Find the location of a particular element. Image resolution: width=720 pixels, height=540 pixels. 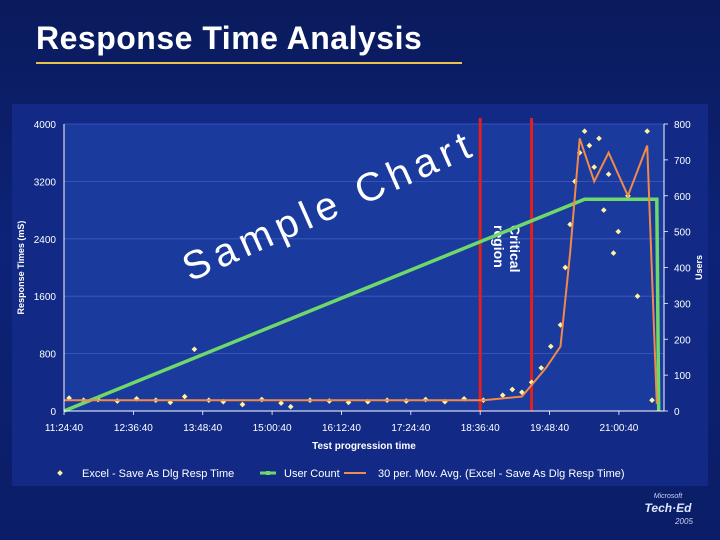

y2-tick-label: 600 is located at coordinates (682, 197).